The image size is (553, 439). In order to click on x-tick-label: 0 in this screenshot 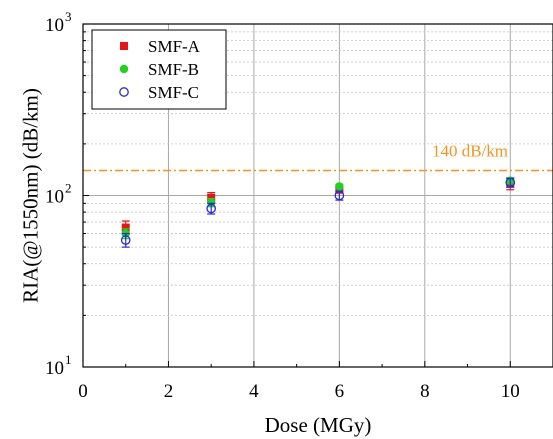, I will do `click(83, 391)`.